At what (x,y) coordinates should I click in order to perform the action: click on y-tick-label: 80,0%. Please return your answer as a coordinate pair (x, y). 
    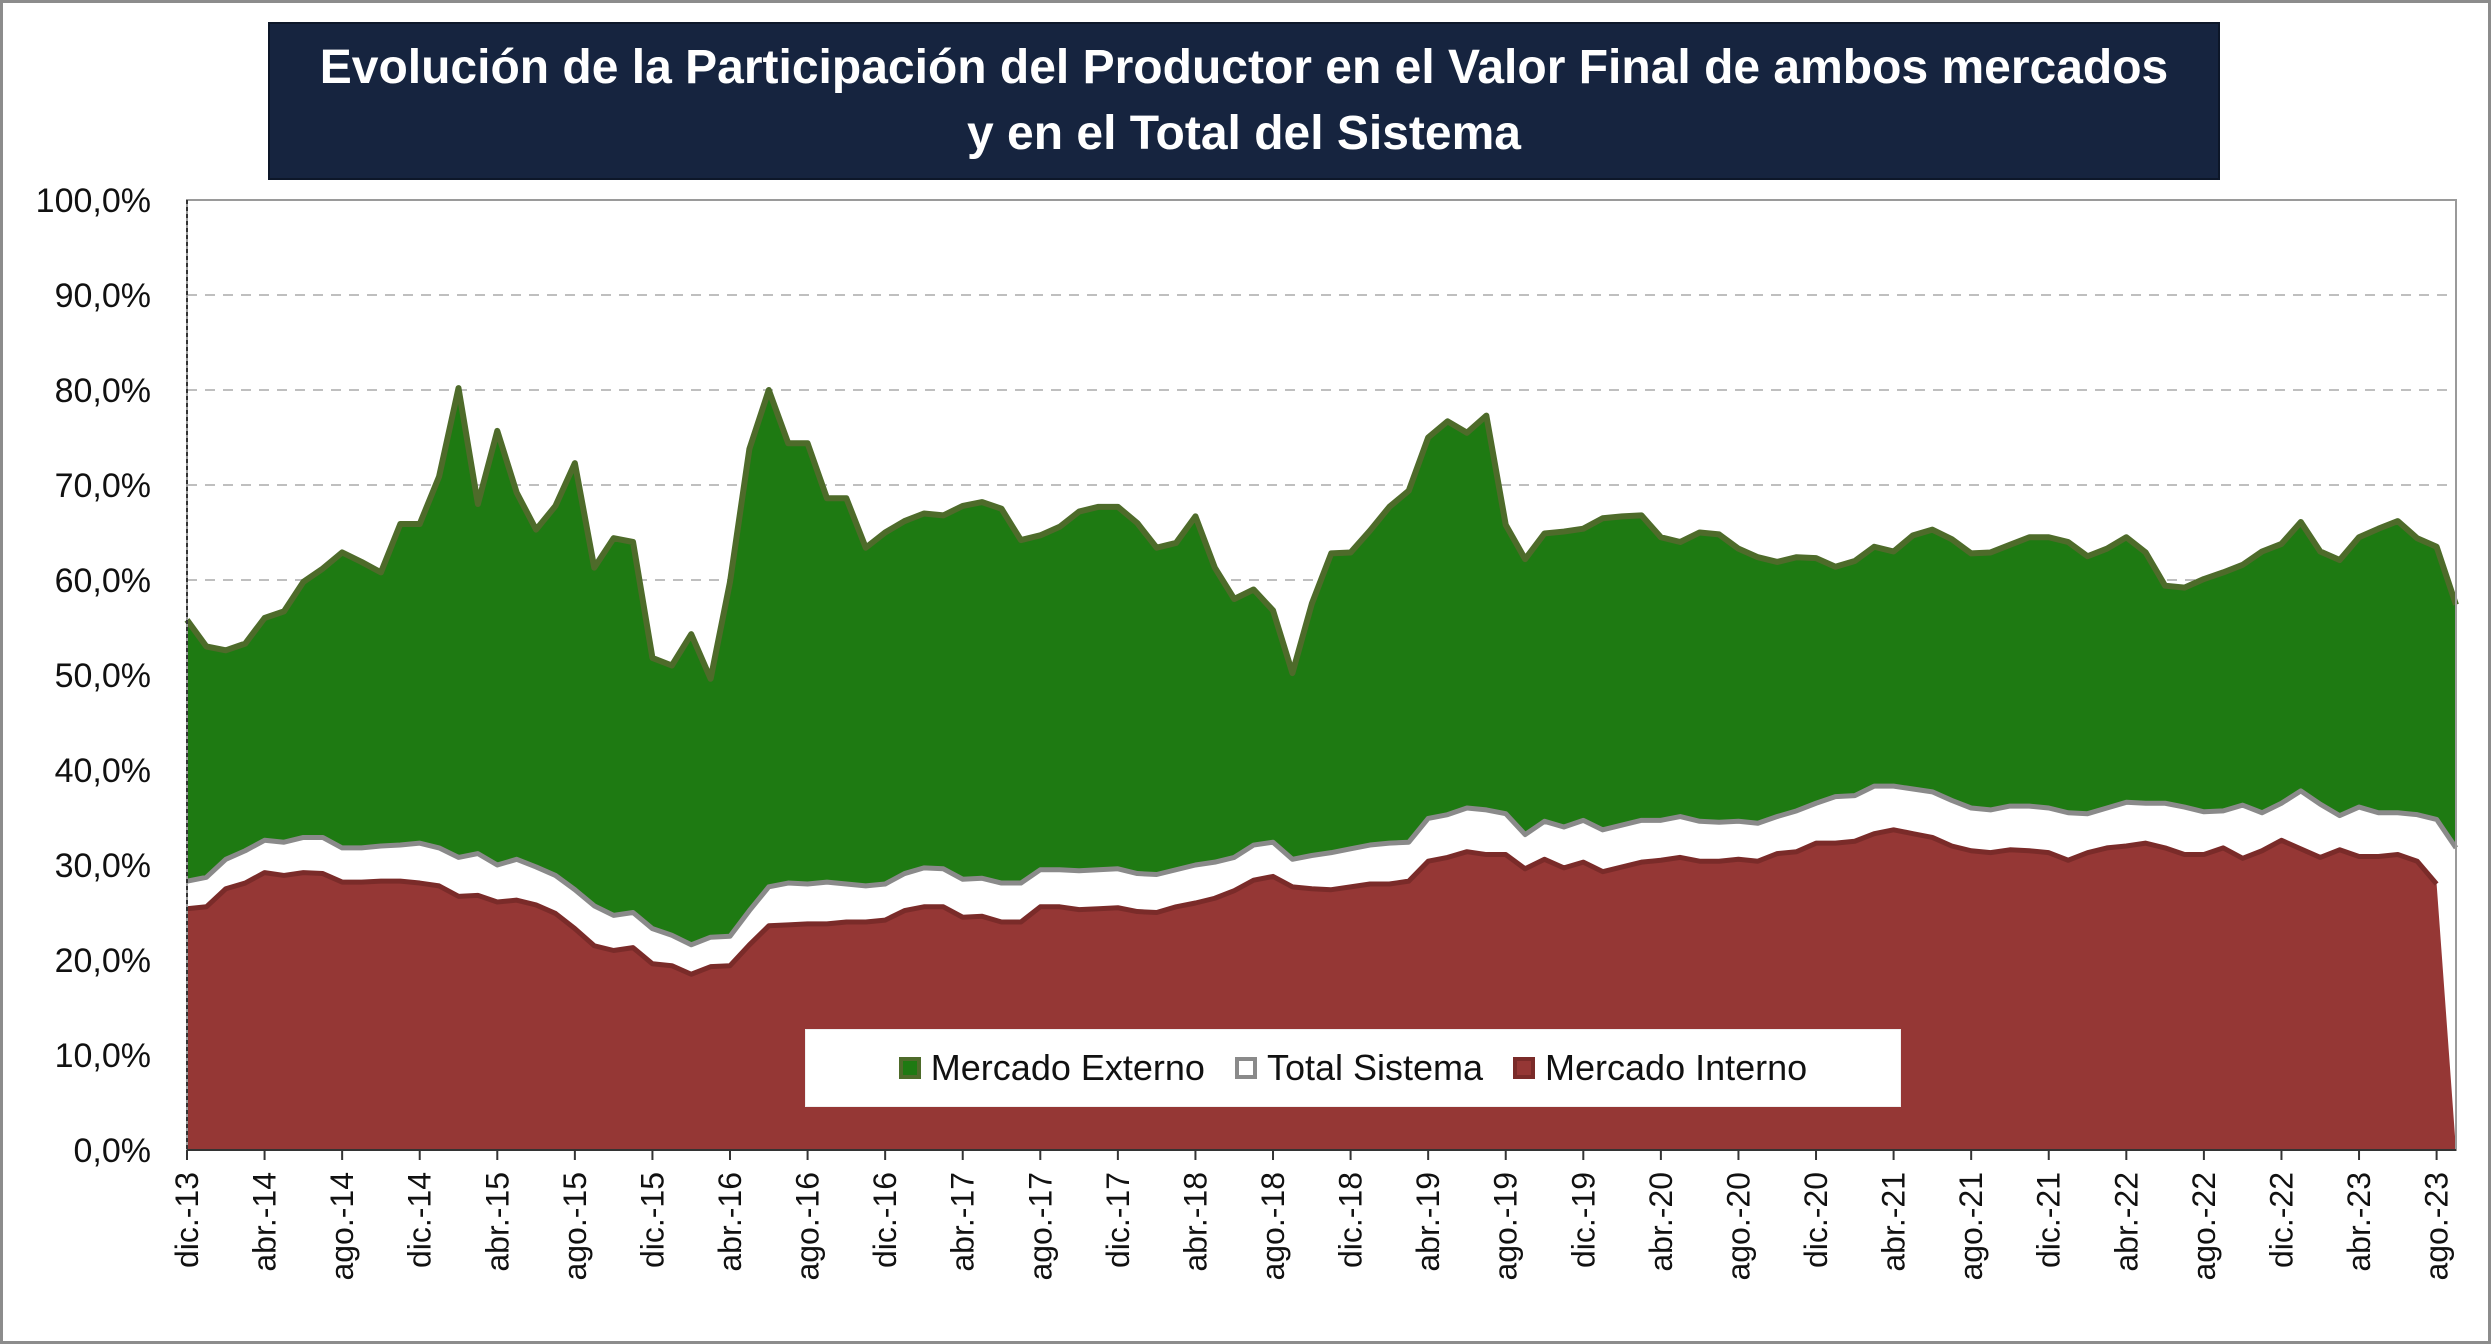
    Looking at the image, I should click on (103, 391).